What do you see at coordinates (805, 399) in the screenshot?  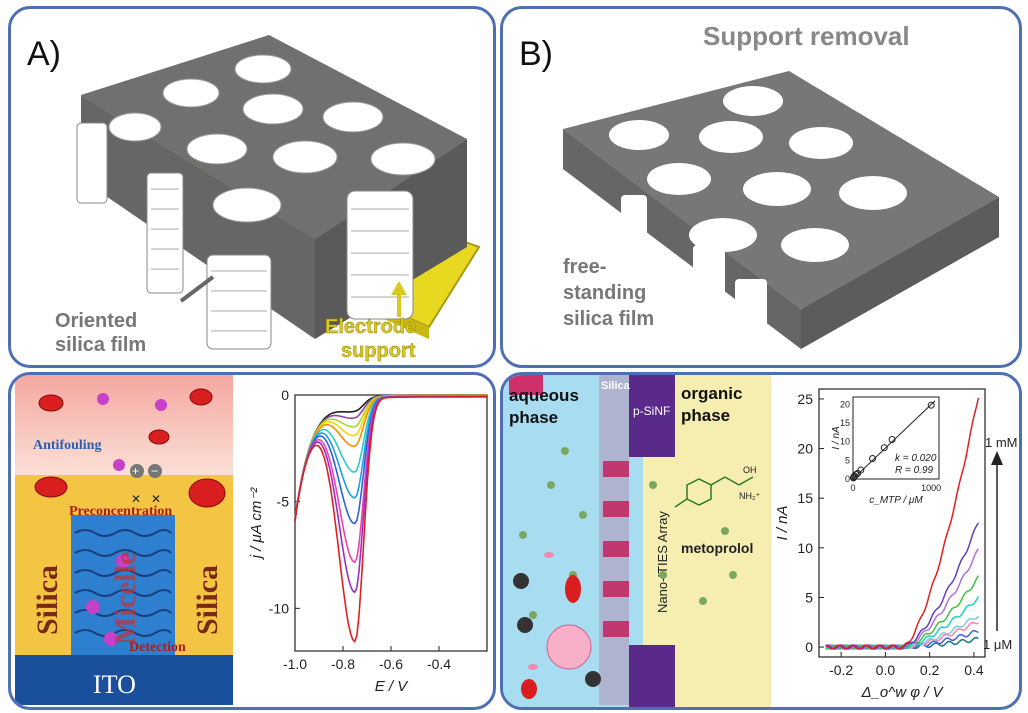 I see `chart-d-ytick-label: 25` at bounding box center [805, 399].